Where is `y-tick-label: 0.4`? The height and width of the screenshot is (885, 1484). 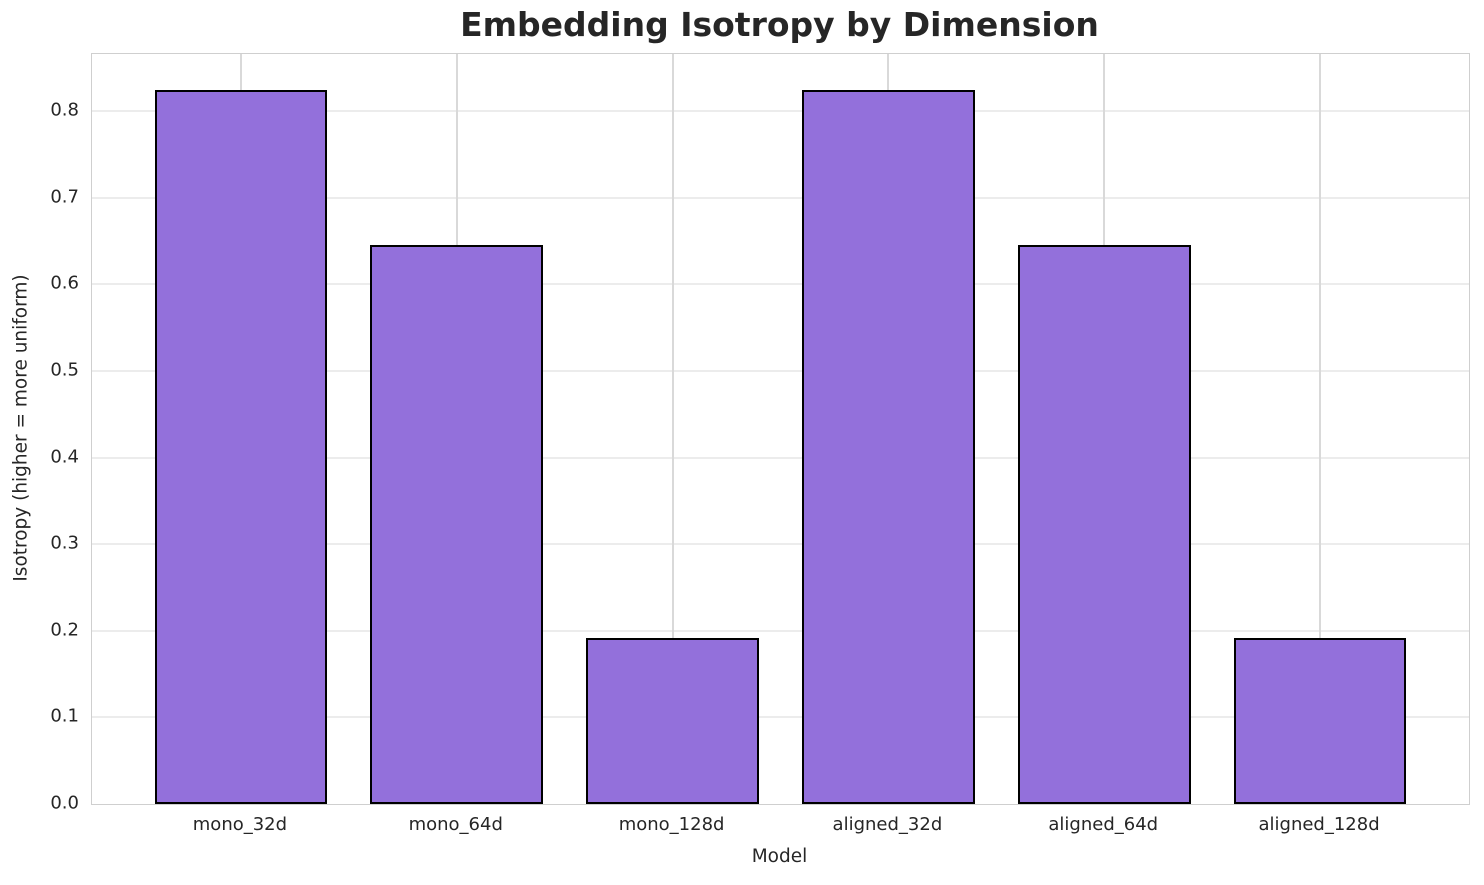 y-tick-label: 0.4 is located at coordinates (64, 457).